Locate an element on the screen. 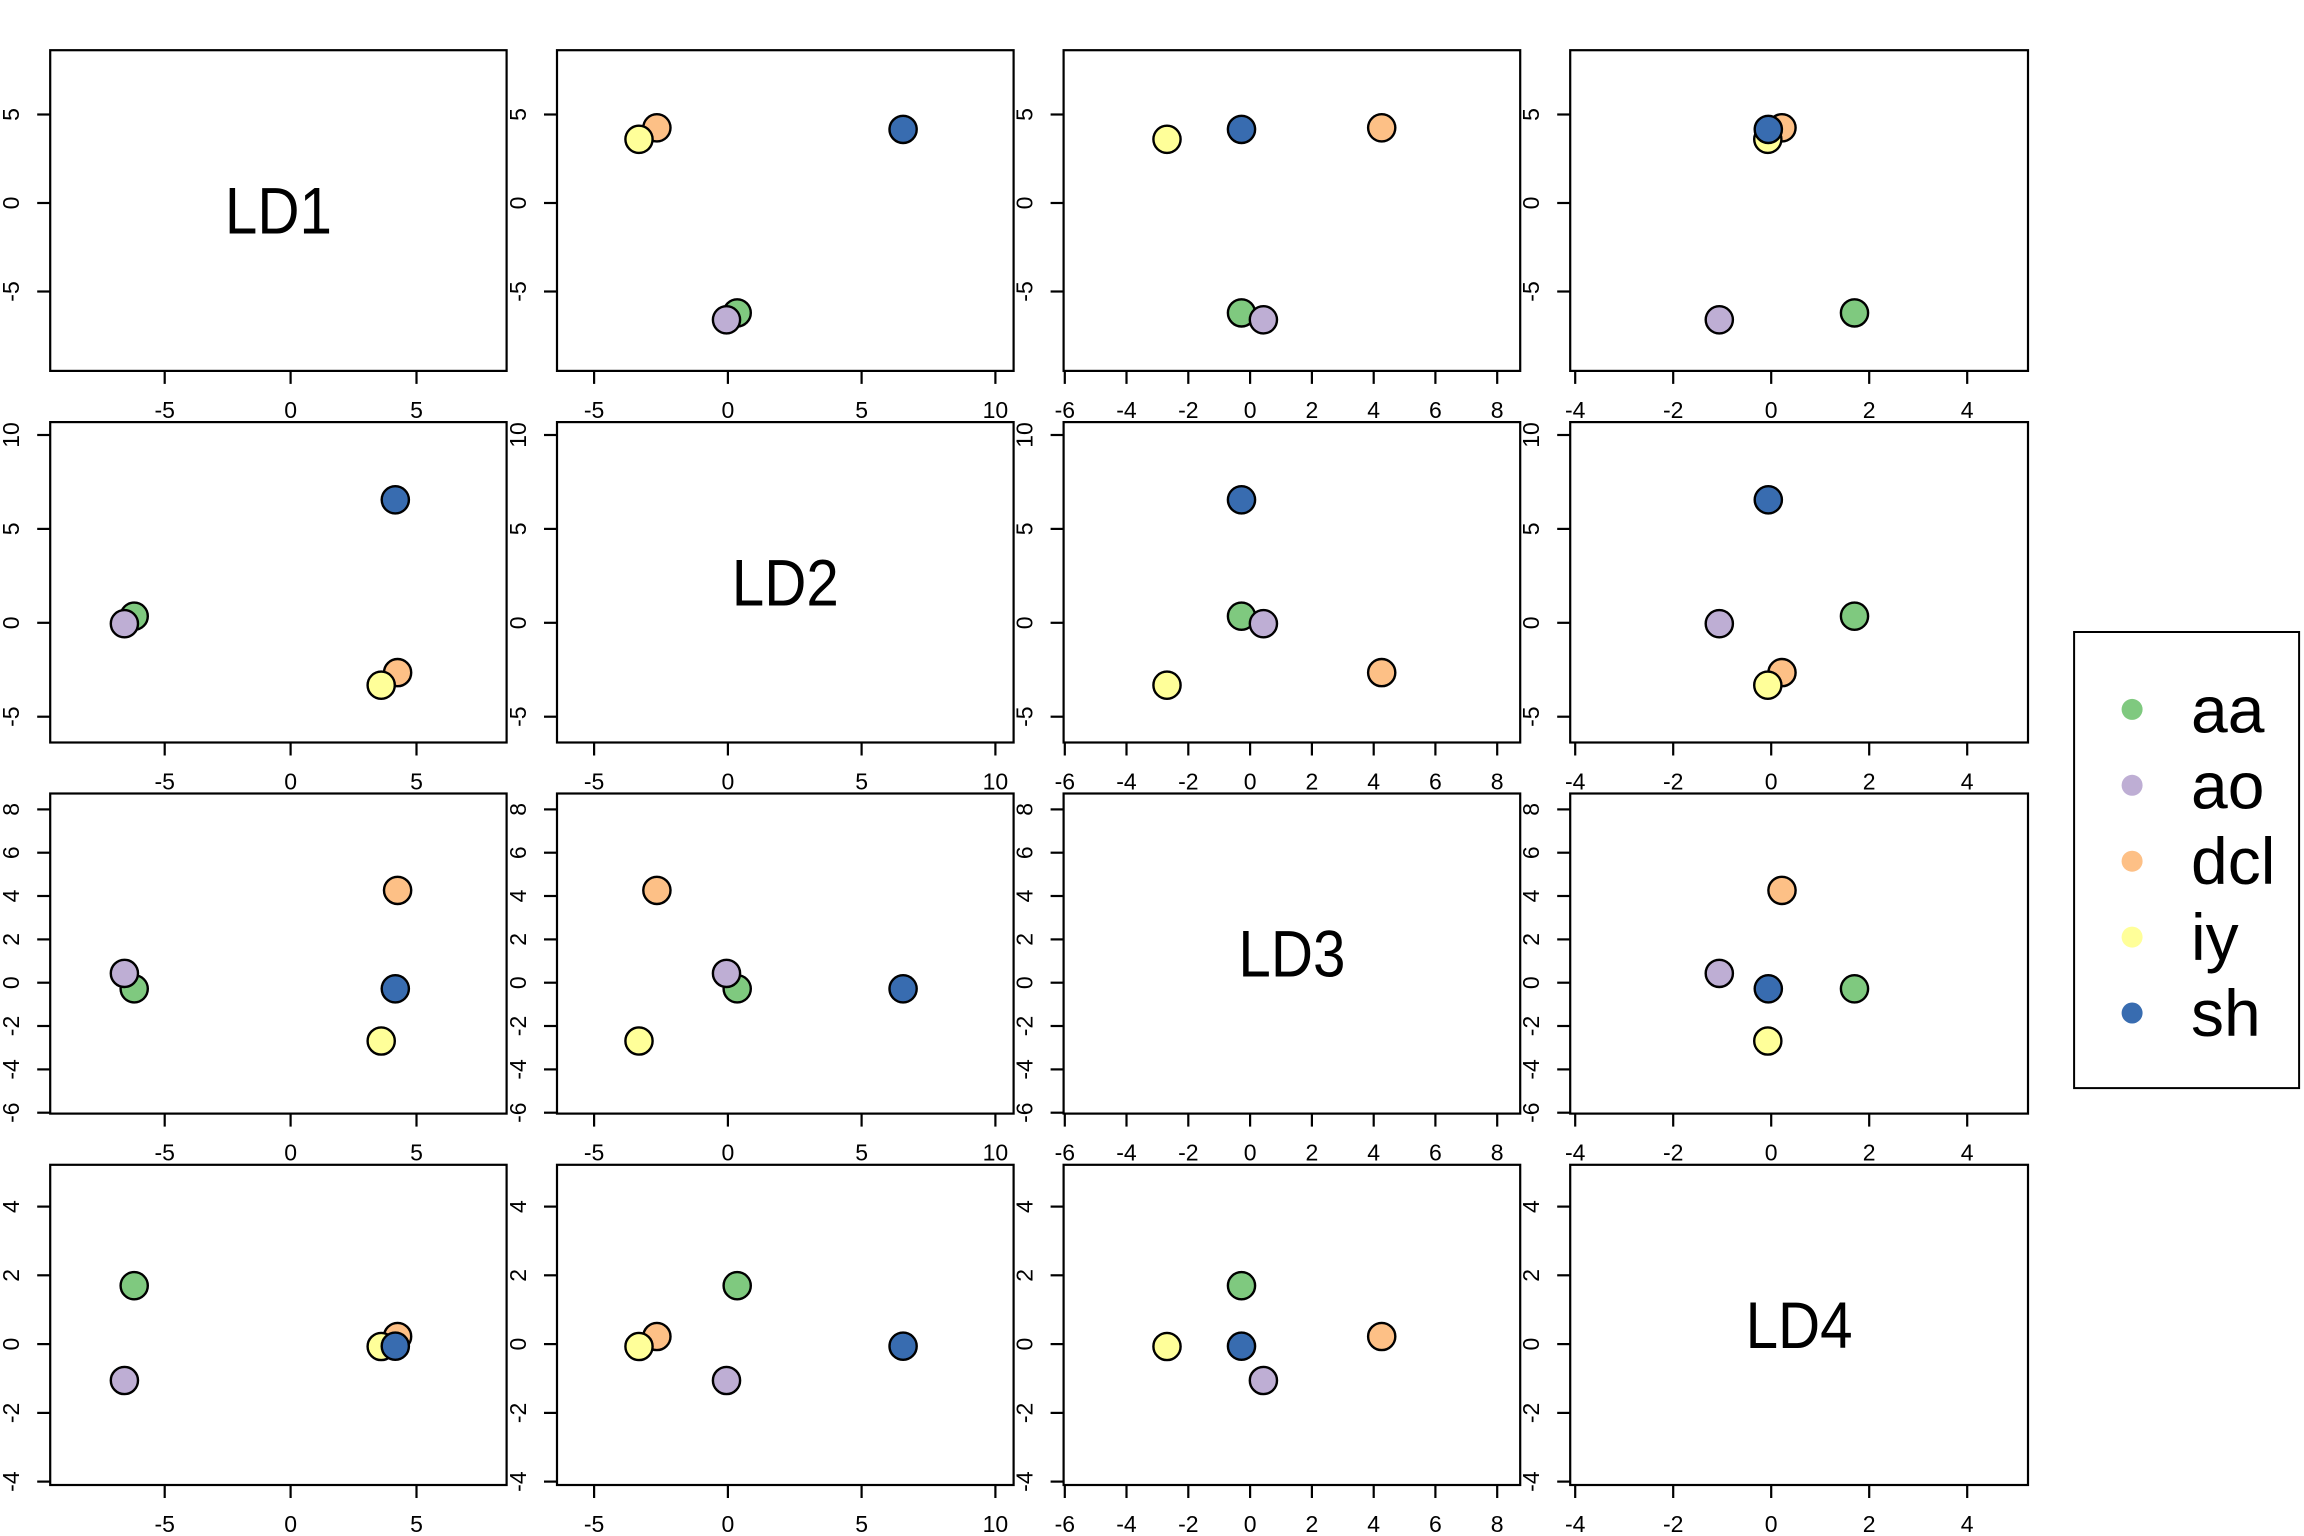 The image size is (2304, 1536). svg-text: LD4 is located at coordinates (1799, 1325).